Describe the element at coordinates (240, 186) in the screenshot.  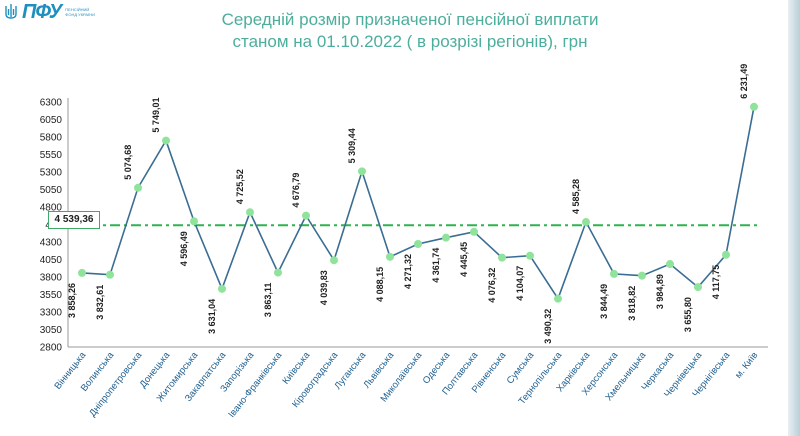
I see `data-label: 4 725,52` at that location.